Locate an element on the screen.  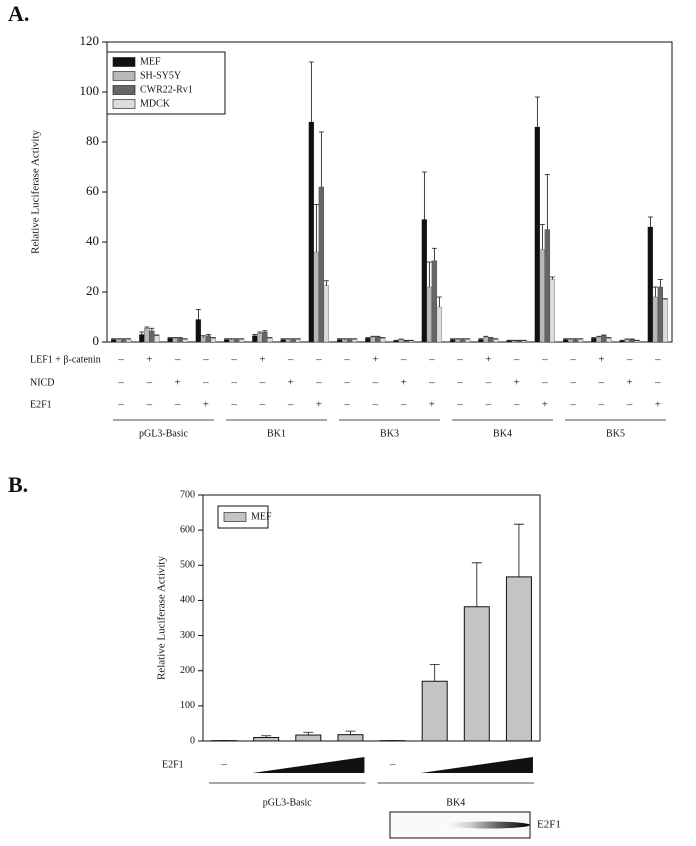
y-tick-label: 40 is located at coordinates (92, 240).